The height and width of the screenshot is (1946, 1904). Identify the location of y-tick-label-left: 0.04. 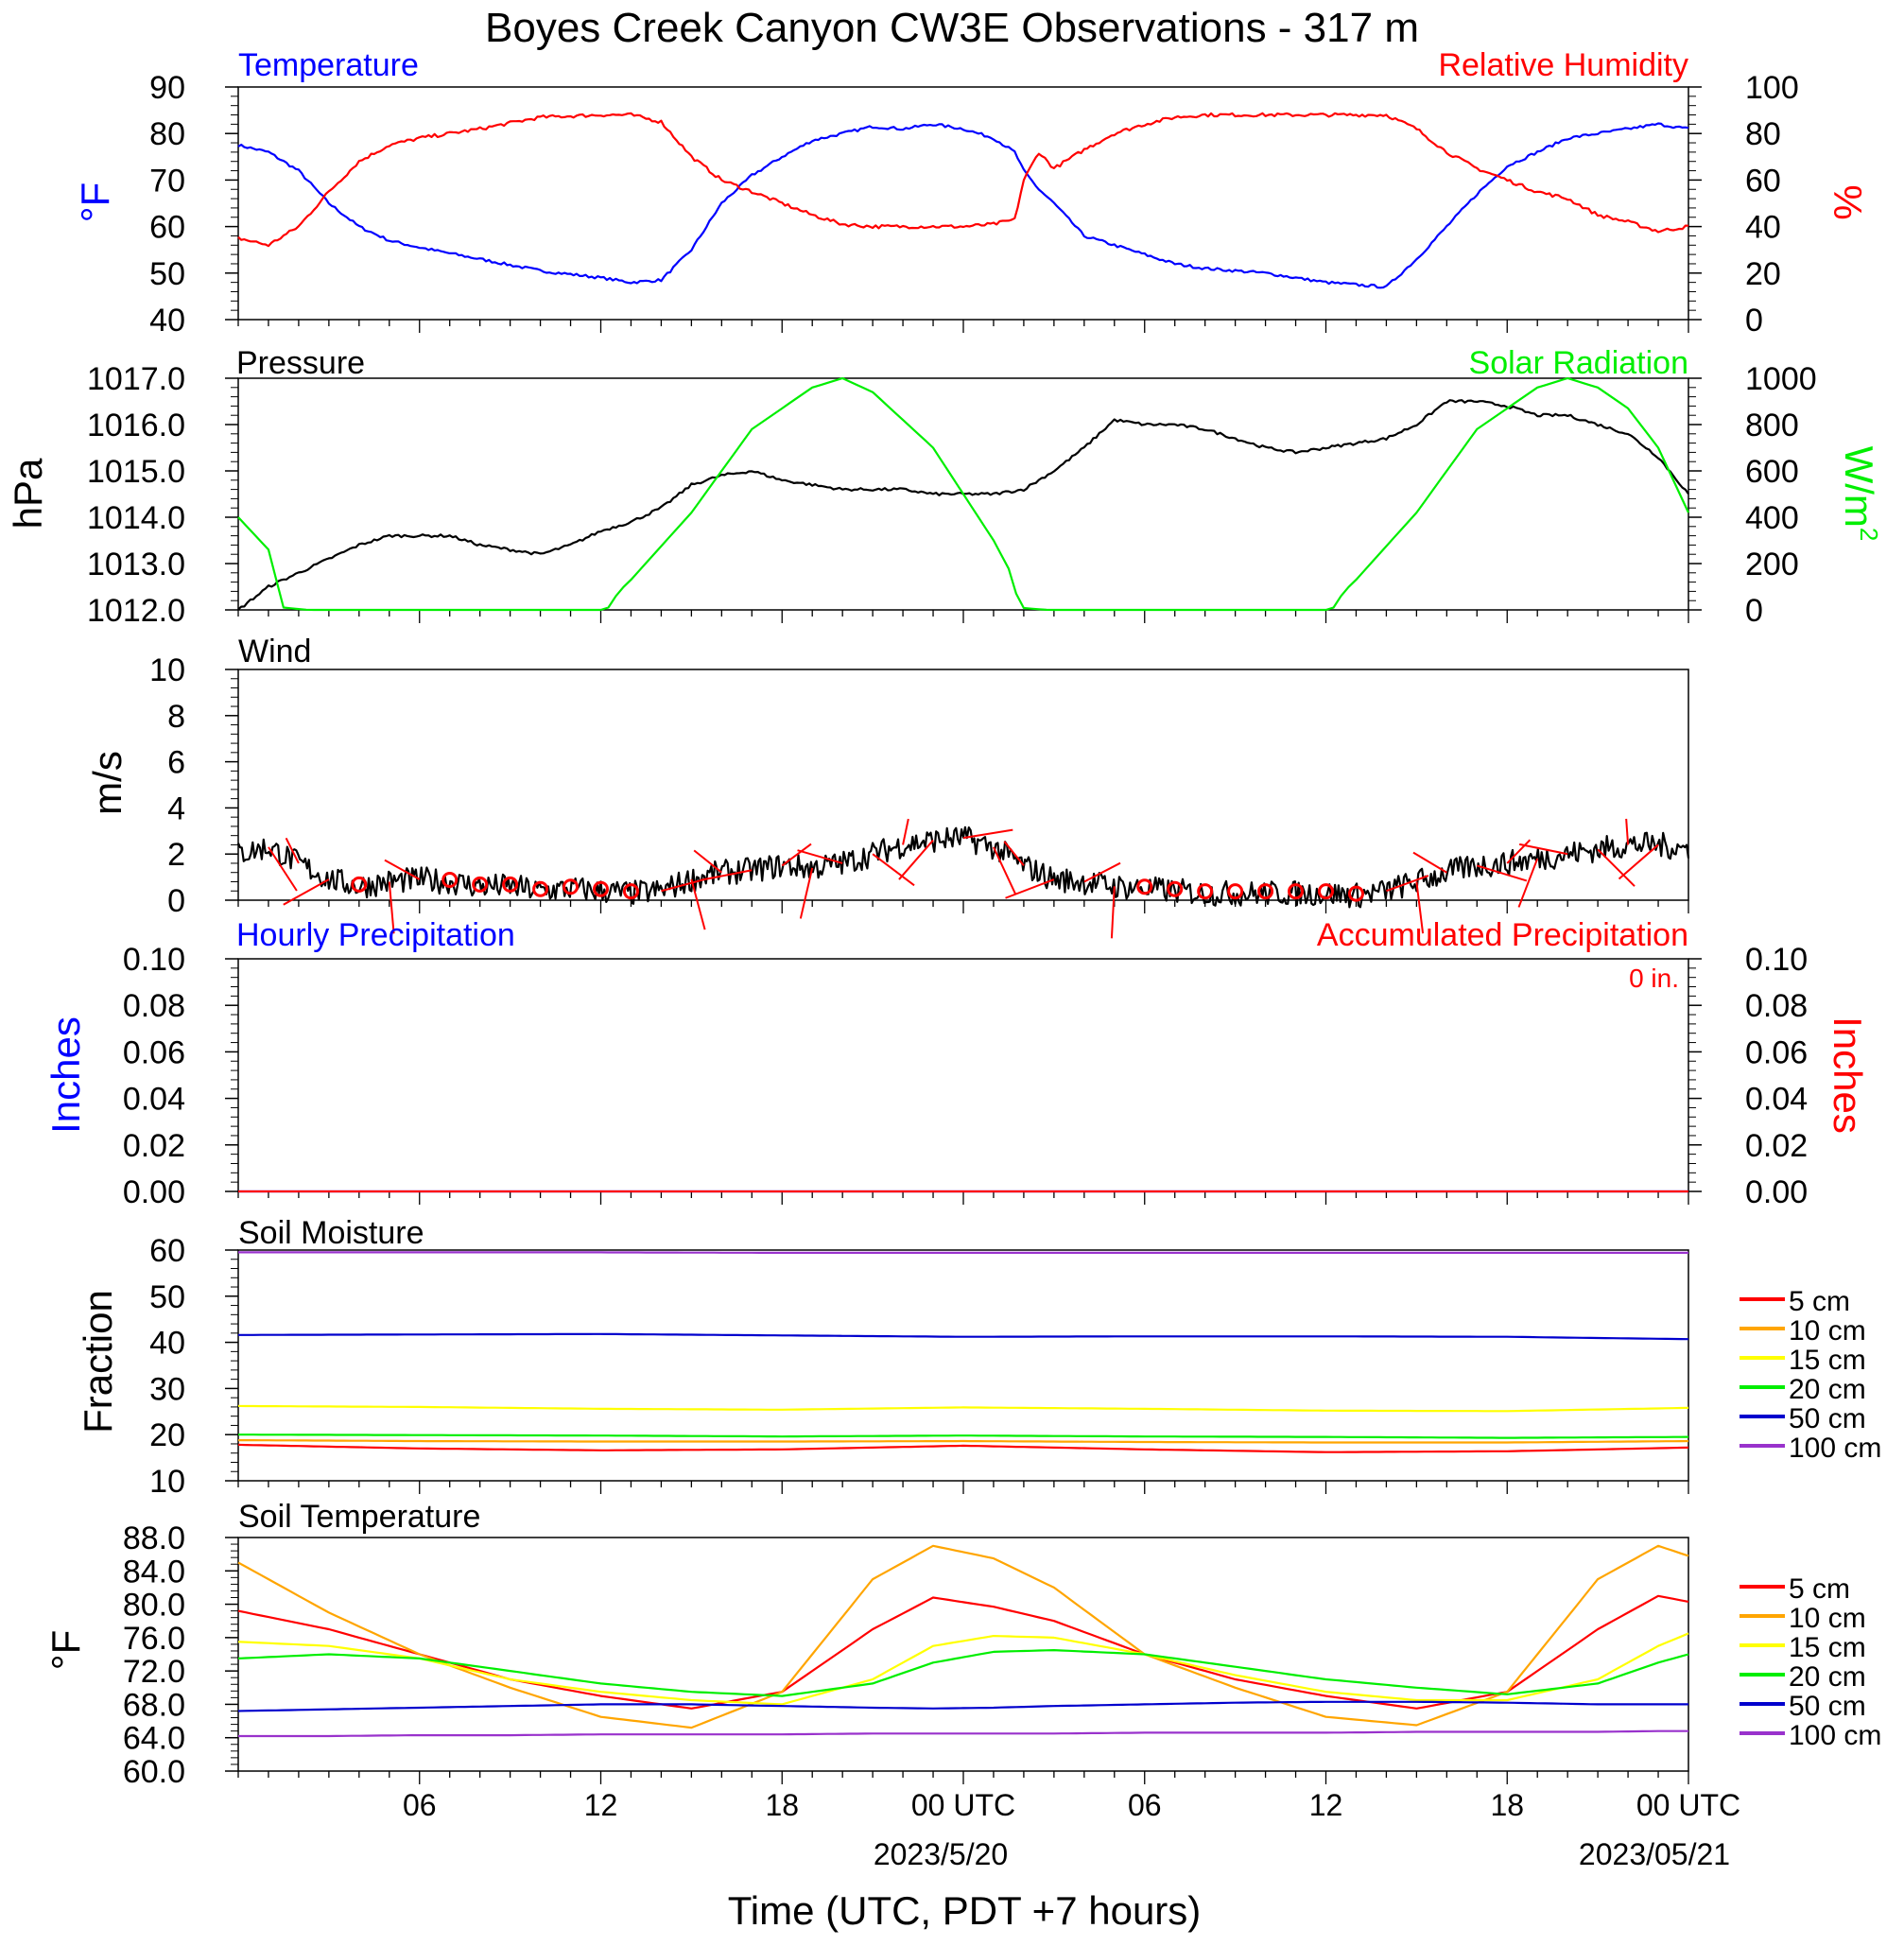
(154, 1100).